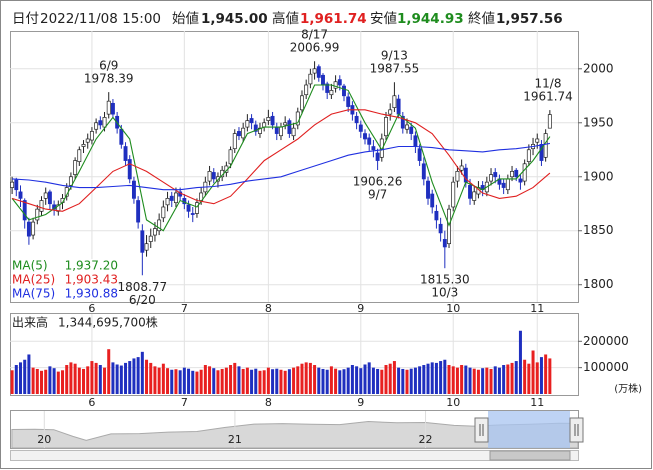 Image resolution: width=653 pixels, height=470 pixels. I want to click on close-value: 1,957.56, so click(529, 19).